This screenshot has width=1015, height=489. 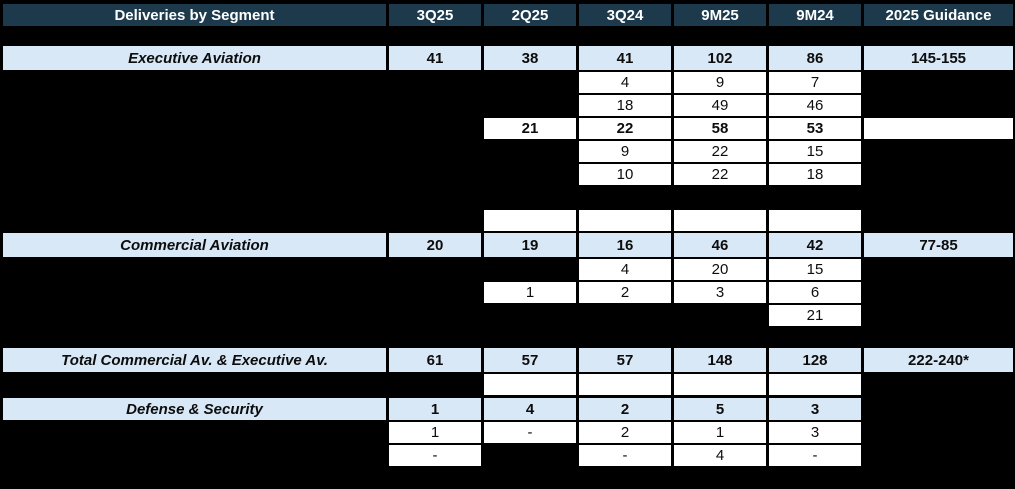 What do you see at coordinates (815, 105) in the screenshot?
I see `cell-9m24: 46` at bounding box center [815, 105].